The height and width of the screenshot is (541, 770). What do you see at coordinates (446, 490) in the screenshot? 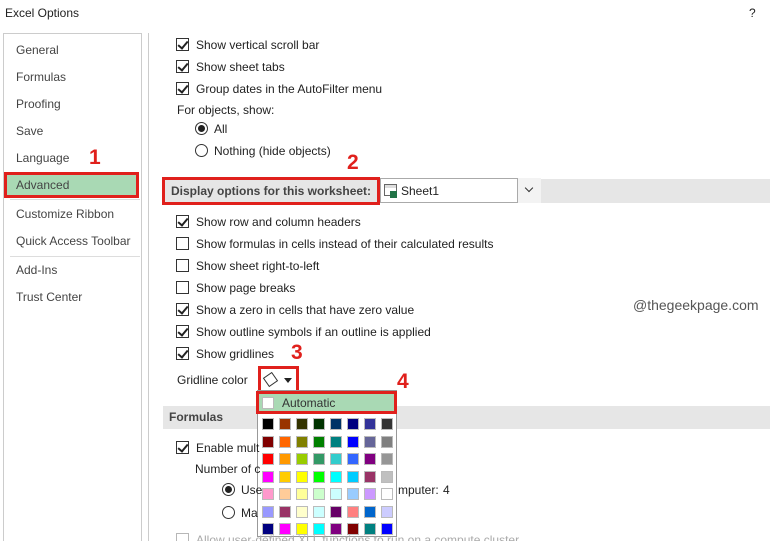
I see `value: 4` at bounding box center [446, 490].